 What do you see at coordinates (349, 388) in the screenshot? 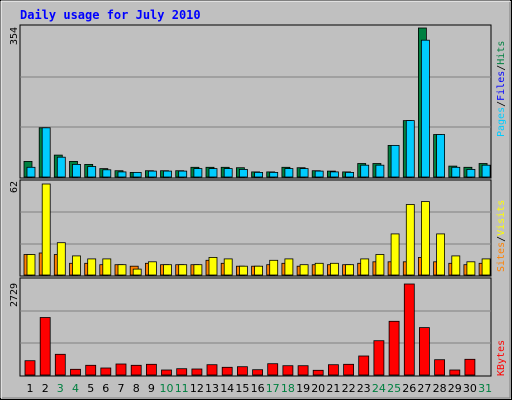
I see `day-label-22: 22` at bounding box center [349, 388].